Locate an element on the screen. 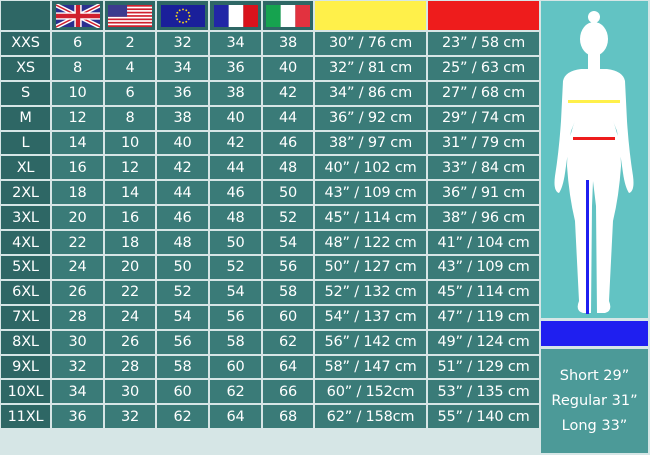  body-figure-panel is located at coordinates (594, 159).